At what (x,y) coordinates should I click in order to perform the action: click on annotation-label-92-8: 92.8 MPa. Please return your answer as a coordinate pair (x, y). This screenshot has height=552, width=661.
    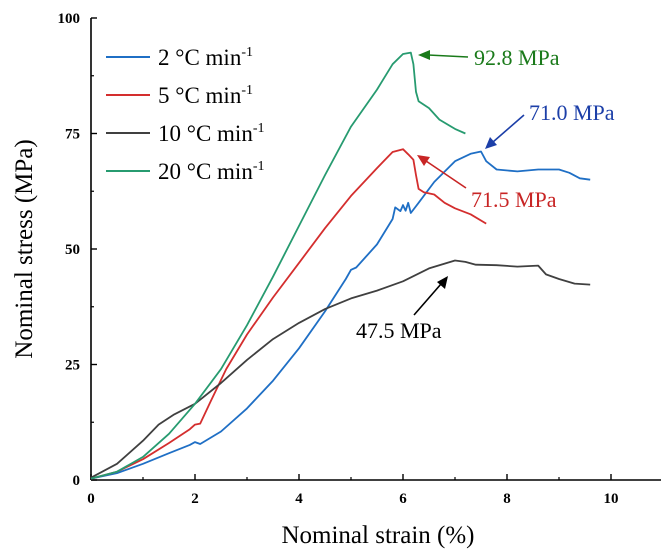
    Looking at the image, I should click on (517, 57).